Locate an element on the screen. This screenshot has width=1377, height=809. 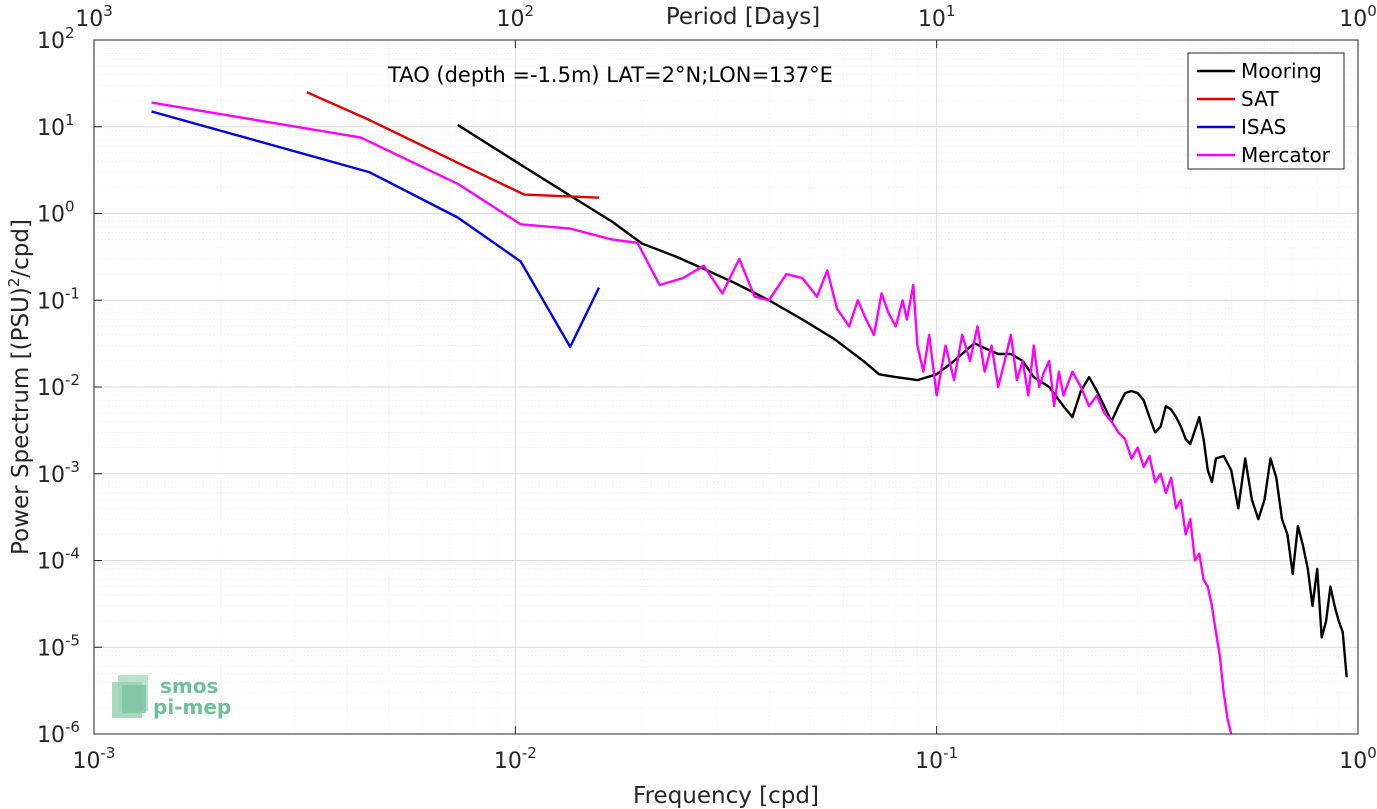
y-tick-label-exp: 2 is located at coordinates (70, 33).